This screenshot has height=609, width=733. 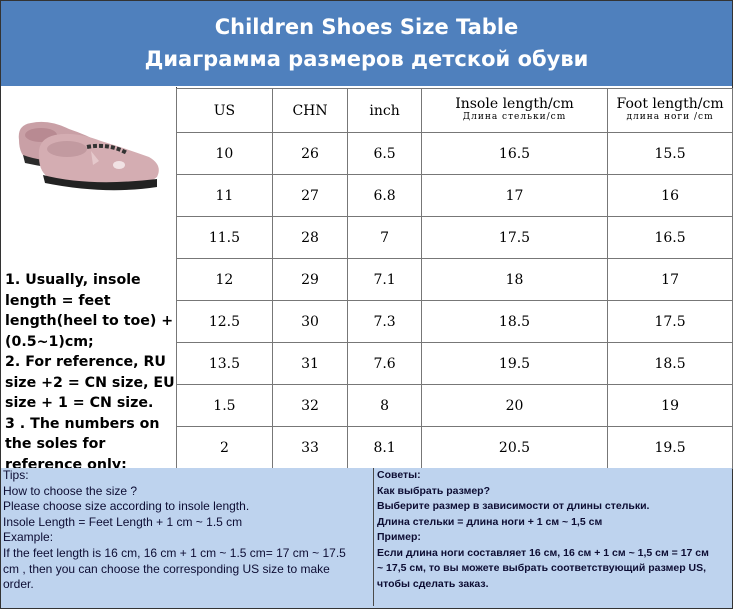 I want to click on header-inch: inch, so click(x=384, y=110).